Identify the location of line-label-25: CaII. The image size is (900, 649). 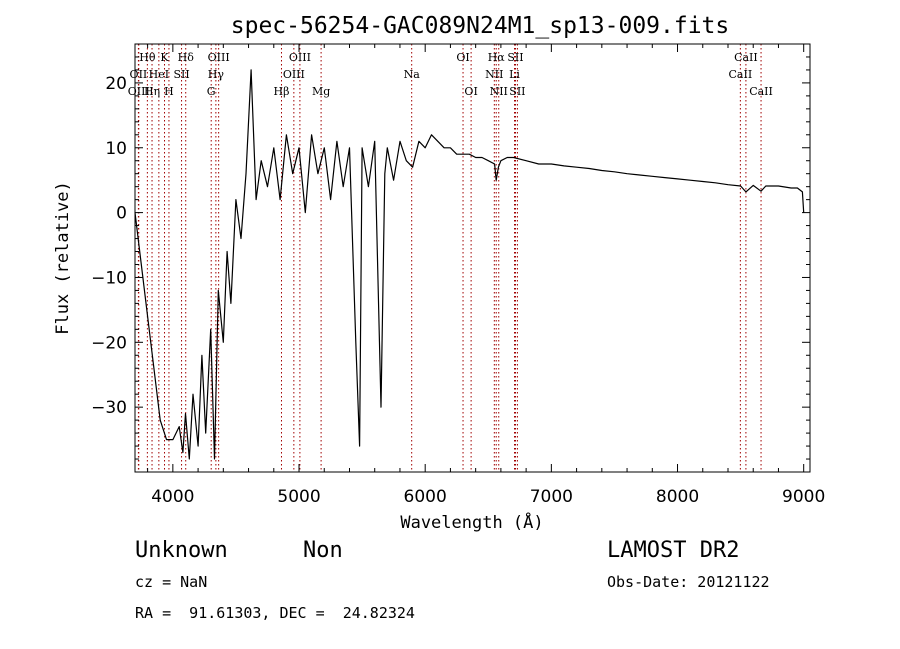
(746, 57).